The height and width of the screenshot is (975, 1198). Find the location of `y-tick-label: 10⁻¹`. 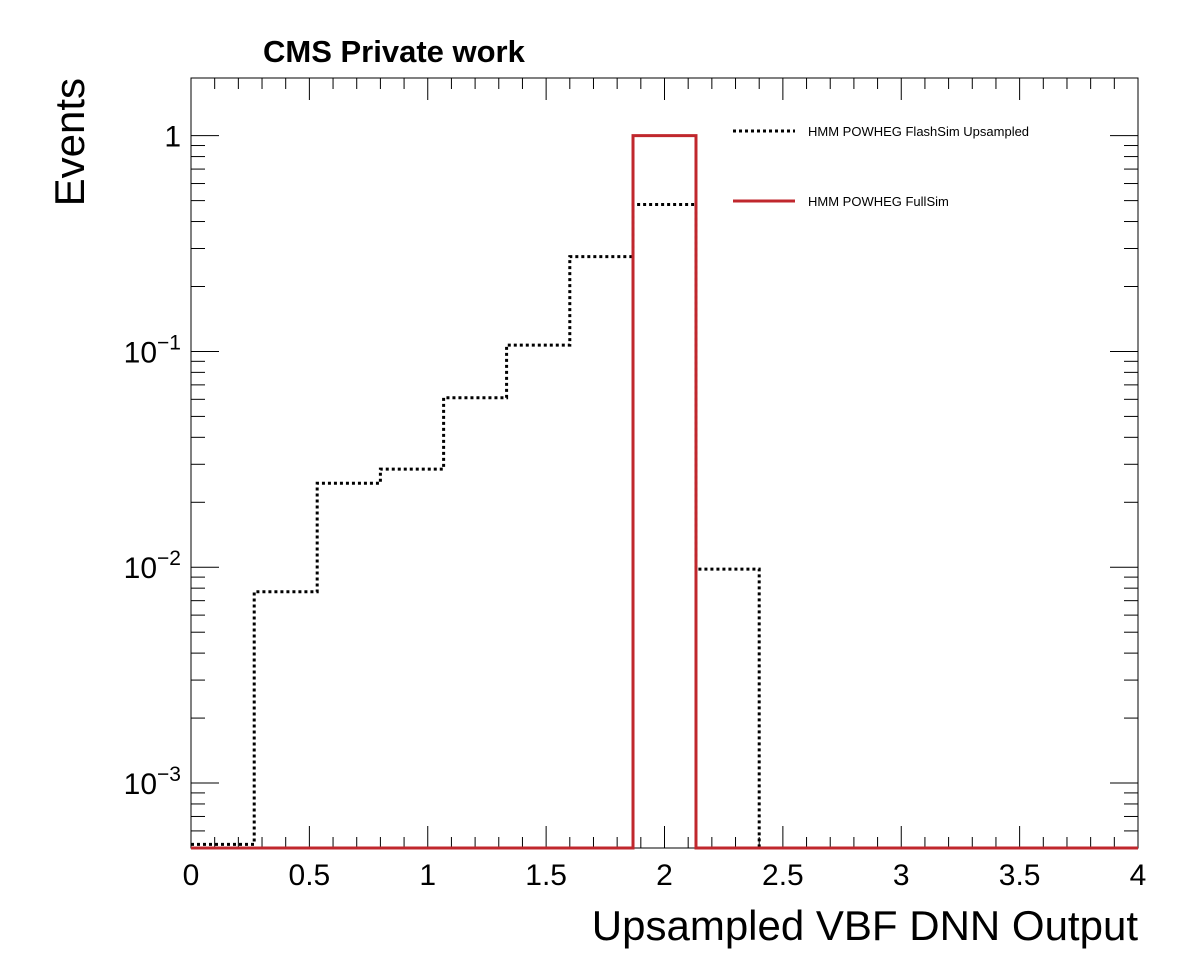

y-tick-label: 10⁻¹ is located at coordinates (152, 350).